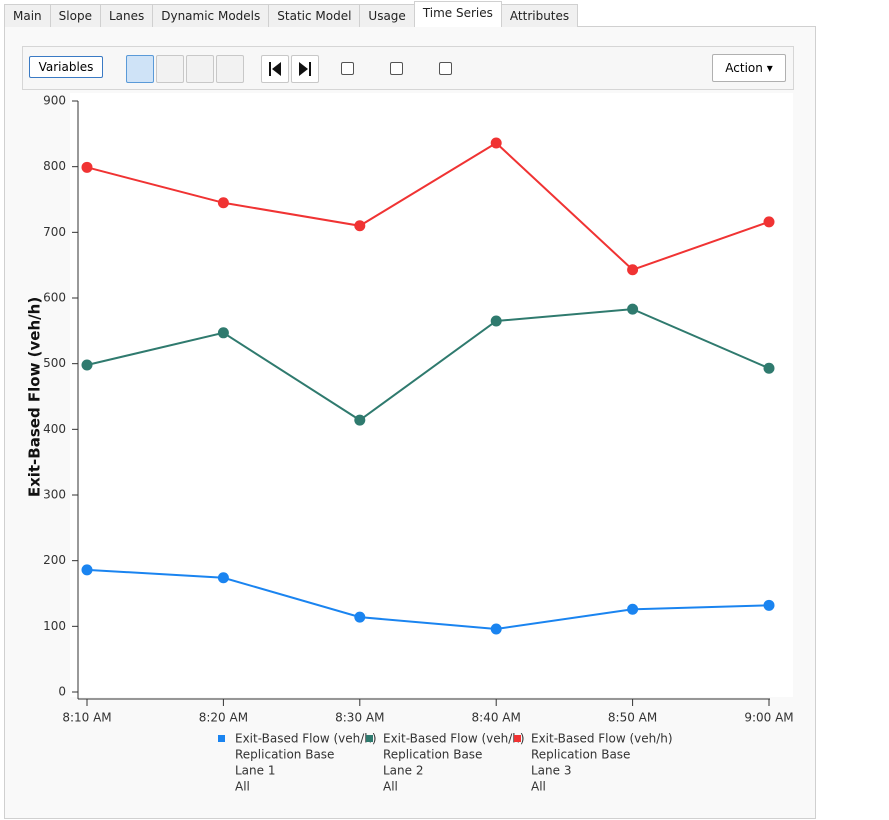 This screenshot has height=820, width=889. Describe the element at coordinates (387, 15) in the screenshot. I see `tab: Usage` at that location.